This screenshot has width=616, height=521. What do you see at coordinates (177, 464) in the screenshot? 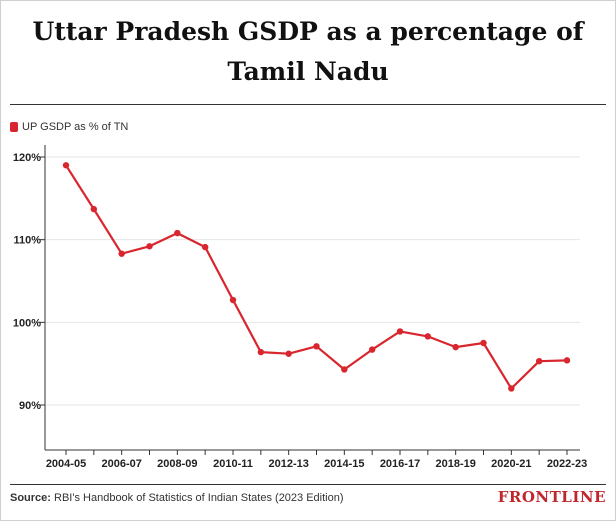
I see `x-tick-label: 2008-09` at bounding box center [177, 464].